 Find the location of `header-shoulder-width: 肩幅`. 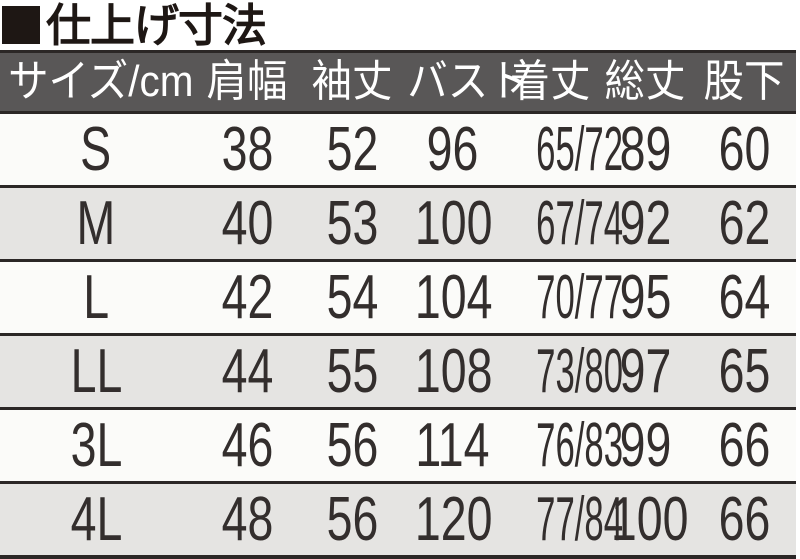

header-shoulder-width: 肩幅 is located at coordinates (247, 82).